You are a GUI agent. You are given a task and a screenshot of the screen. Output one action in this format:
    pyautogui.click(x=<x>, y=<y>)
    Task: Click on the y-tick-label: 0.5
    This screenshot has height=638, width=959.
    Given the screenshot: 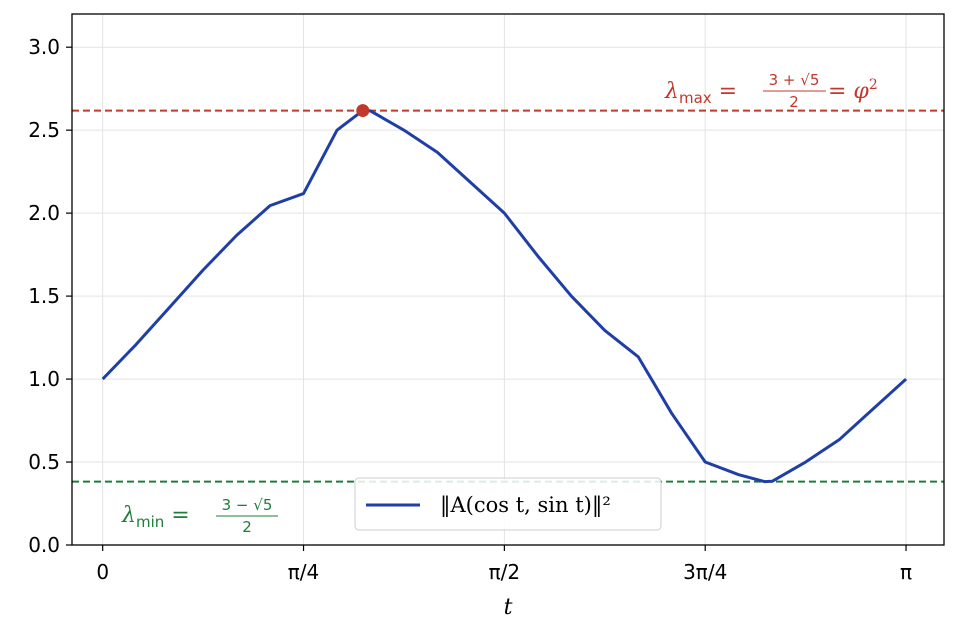 What is the action you would take?
    pyautogui.click(x=44, y=462)
    